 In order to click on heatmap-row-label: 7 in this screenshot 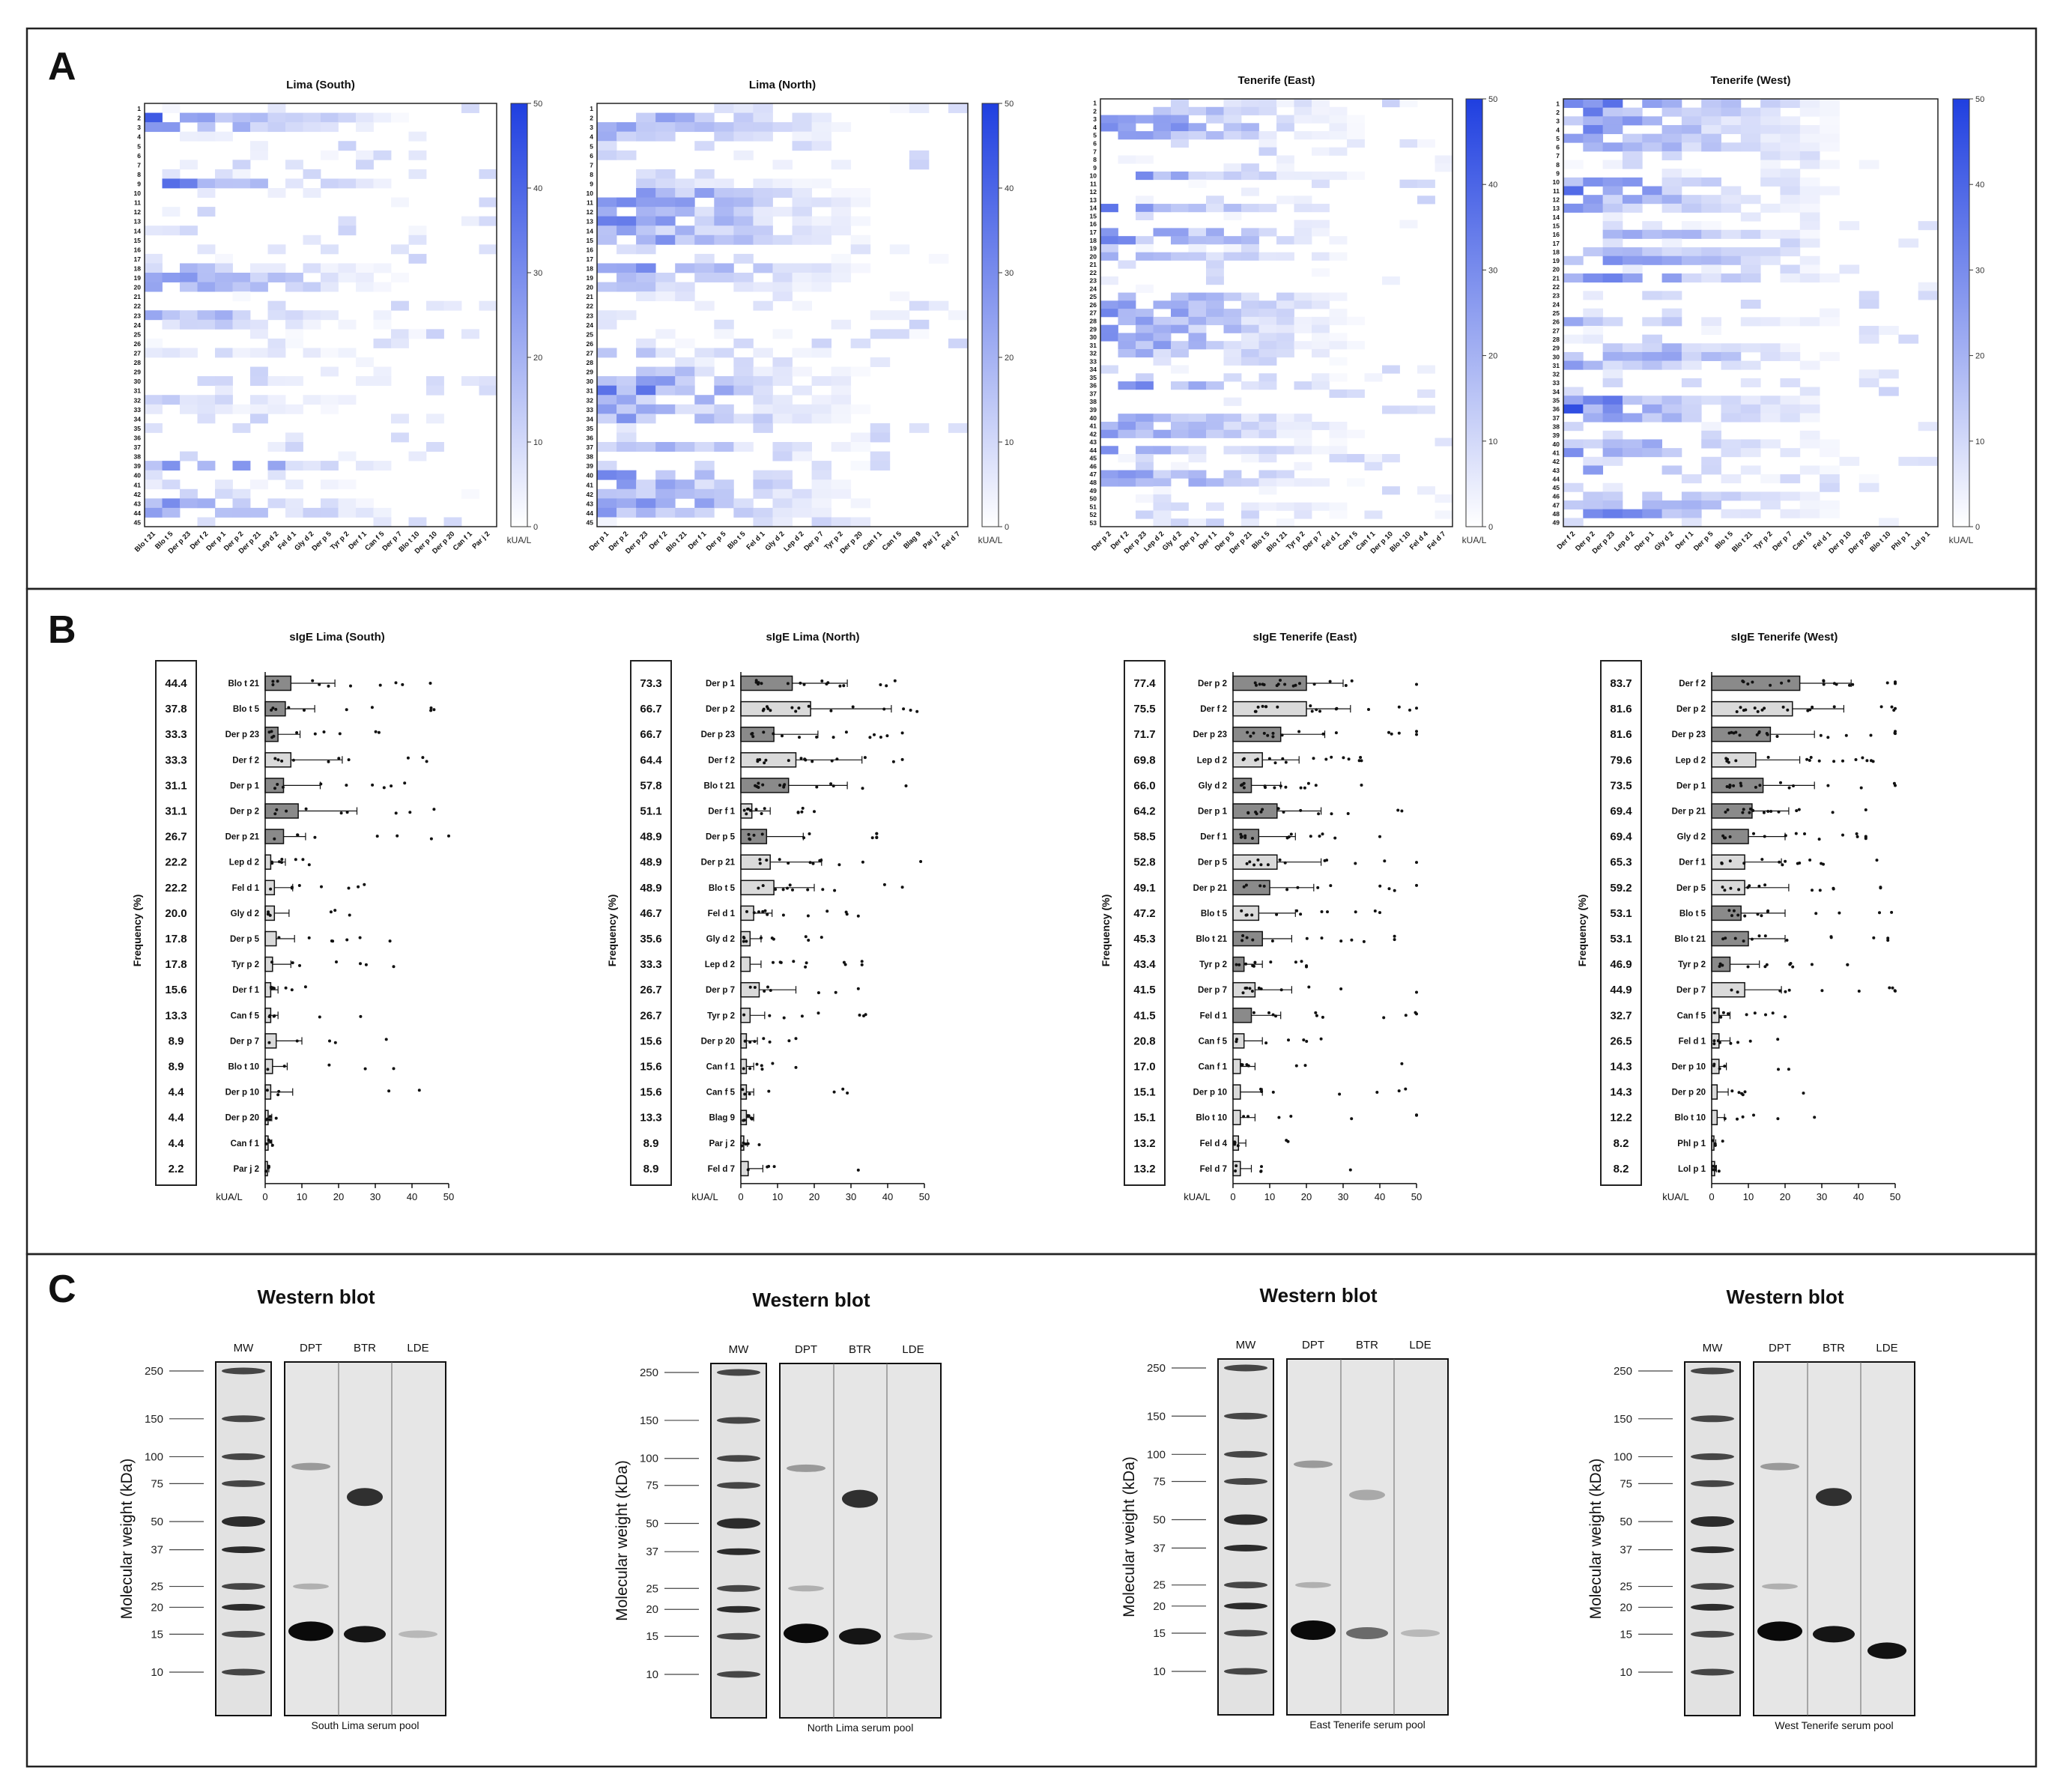, I will do `click(139, 165)`.